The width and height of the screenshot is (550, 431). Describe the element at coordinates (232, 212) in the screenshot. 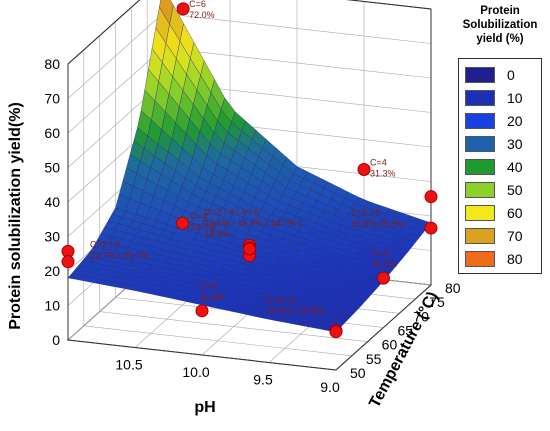

I see `annotation-line: C=2 / 4 / 4 / 6` at that location.